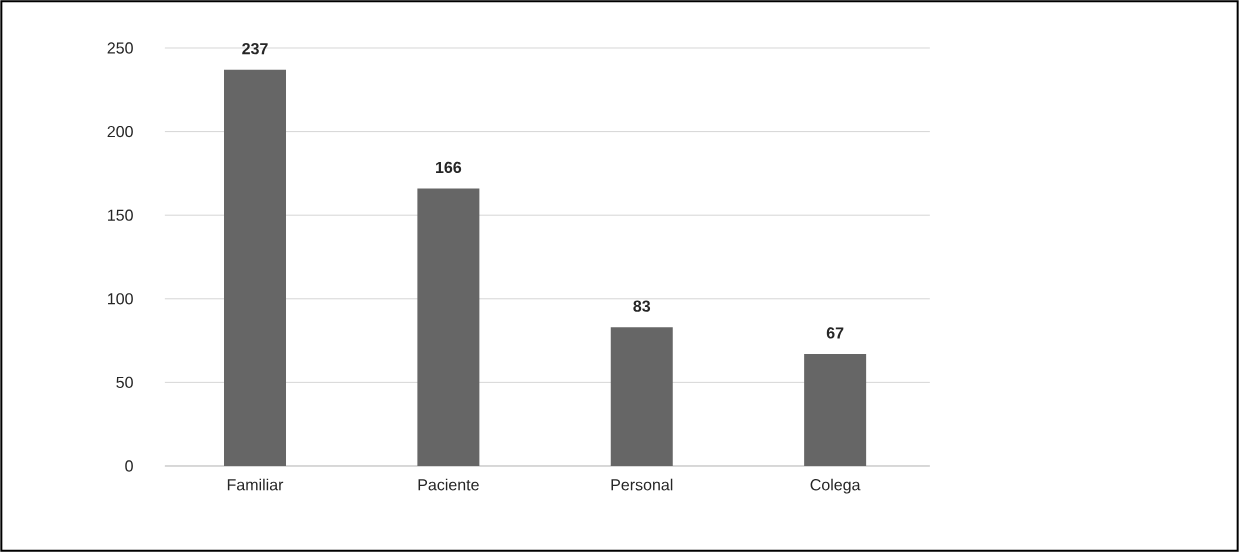  What do you see at coordinates (835, 333) in the screenshot?
I see `data-label: 67` at bounding box center [835, 333].